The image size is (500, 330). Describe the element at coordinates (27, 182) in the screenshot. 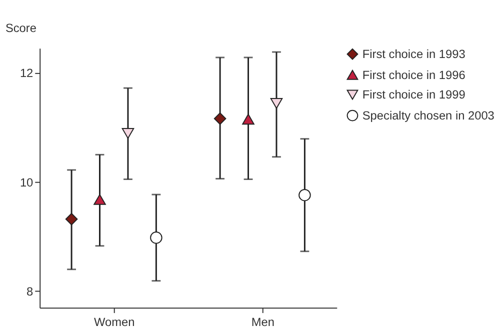

I see `y-tick-label: 10` at that location.